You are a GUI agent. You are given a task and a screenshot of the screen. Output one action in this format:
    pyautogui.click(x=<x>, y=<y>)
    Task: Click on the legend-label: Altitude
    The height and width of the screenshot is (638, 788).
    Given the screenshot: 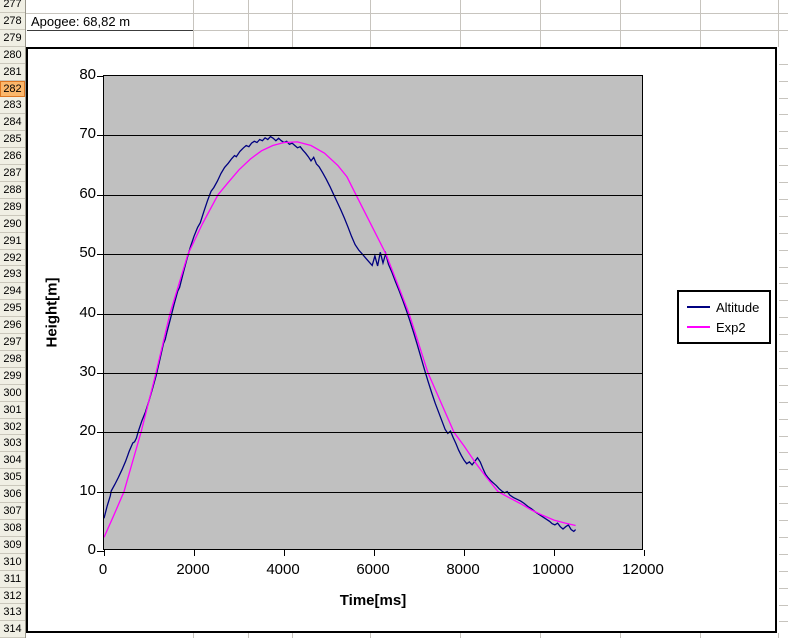 What is the action you would take?
    pyautogui.click(x=738, y=307)
    